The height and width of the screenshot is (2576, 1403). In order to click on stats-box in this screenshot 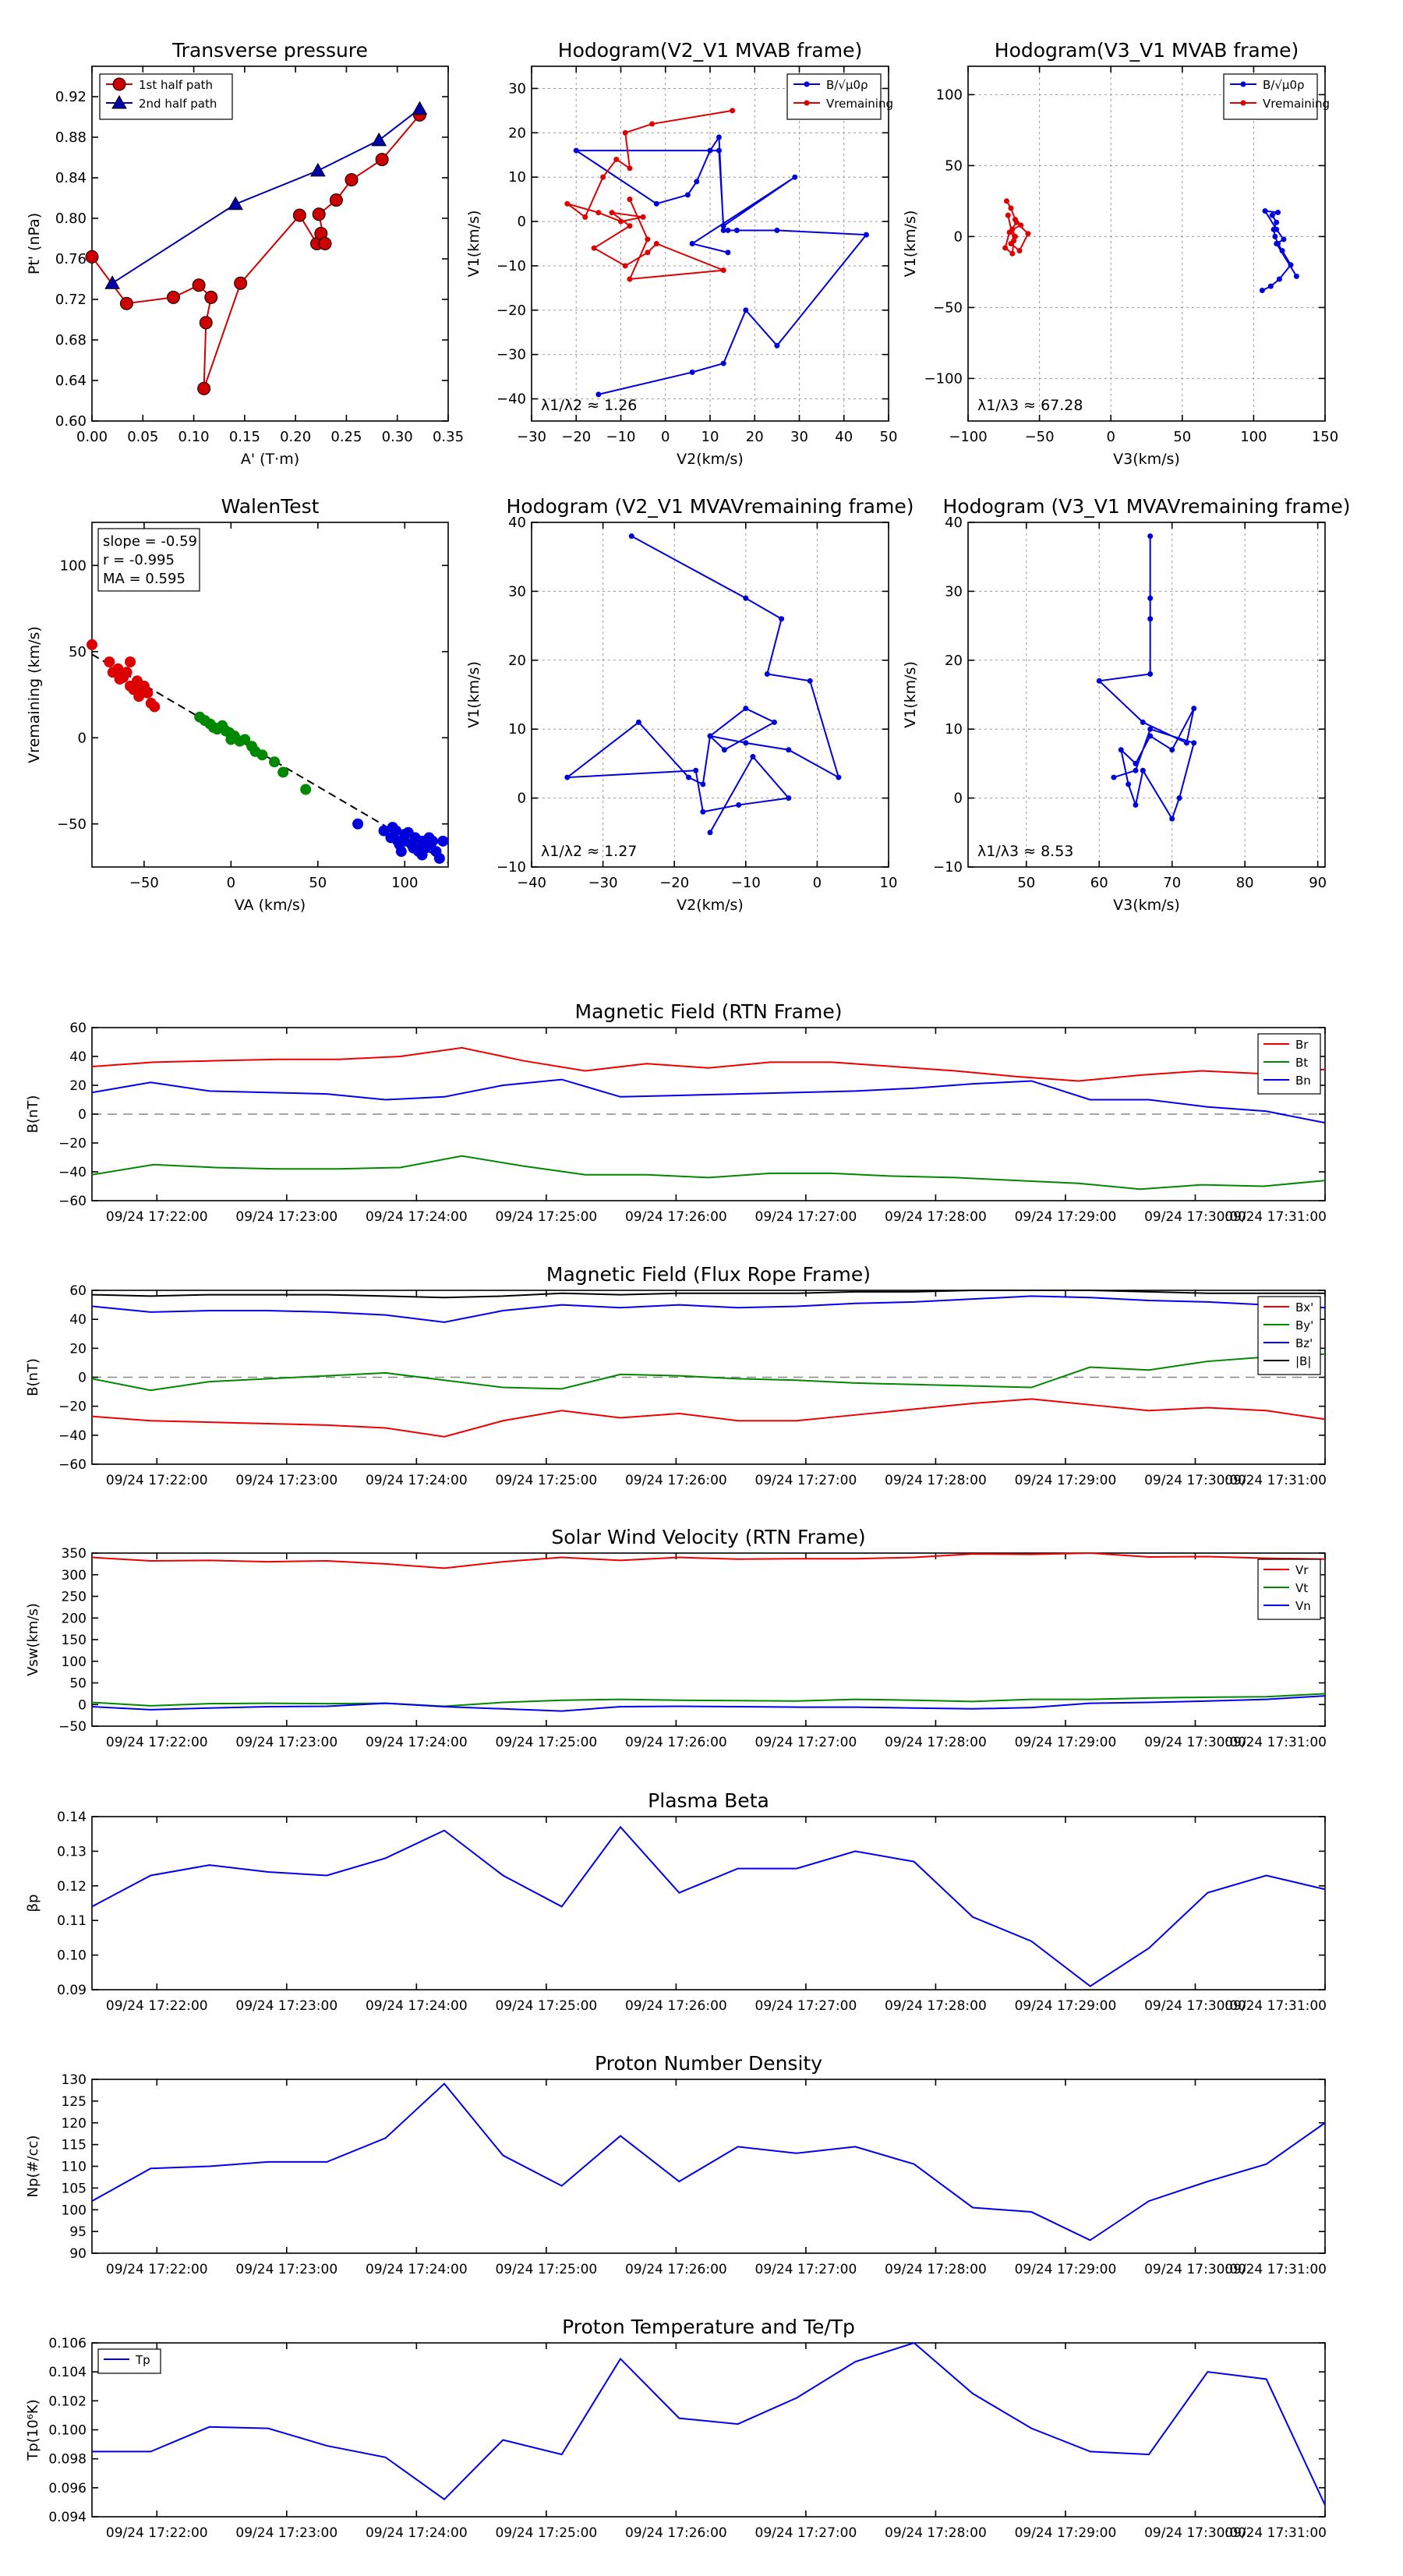, I will do `click(148, 560)`.